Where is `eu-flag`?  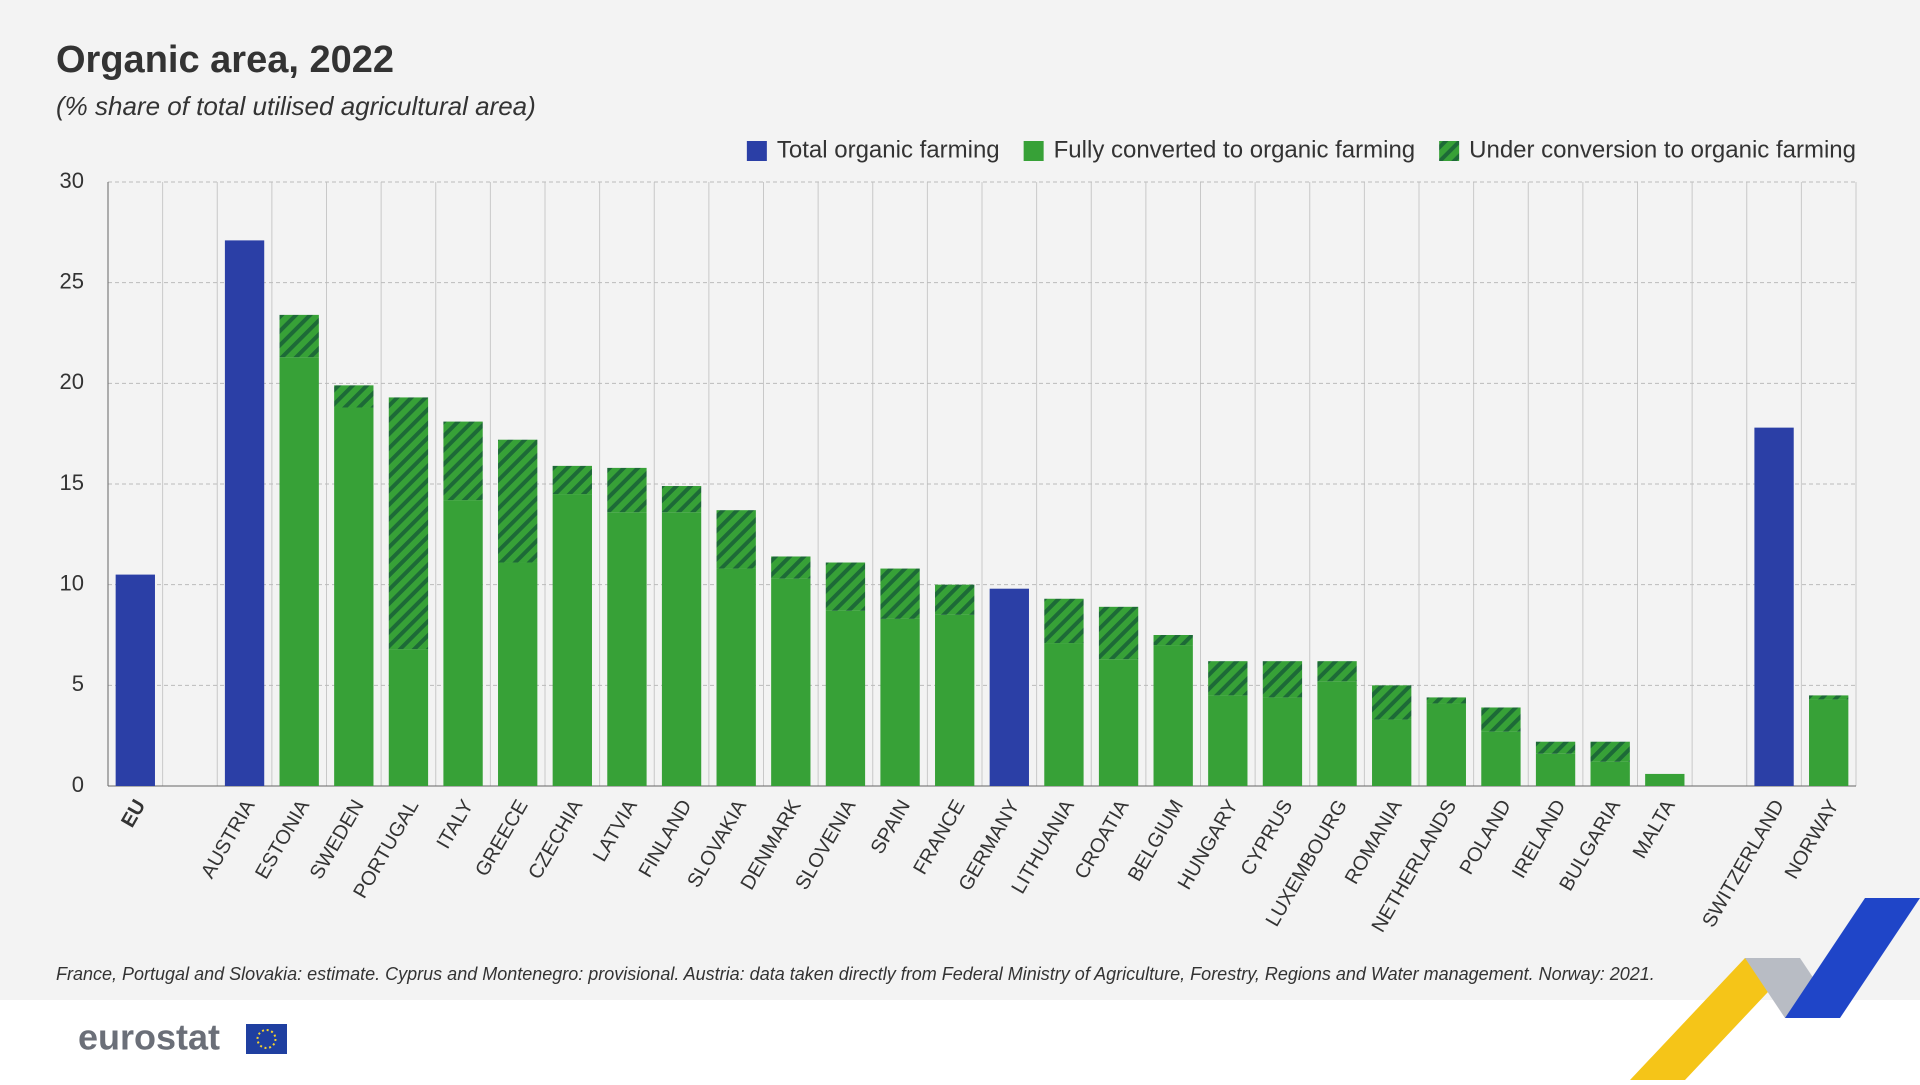 eu-flag is located at coordinates (266, 1039).